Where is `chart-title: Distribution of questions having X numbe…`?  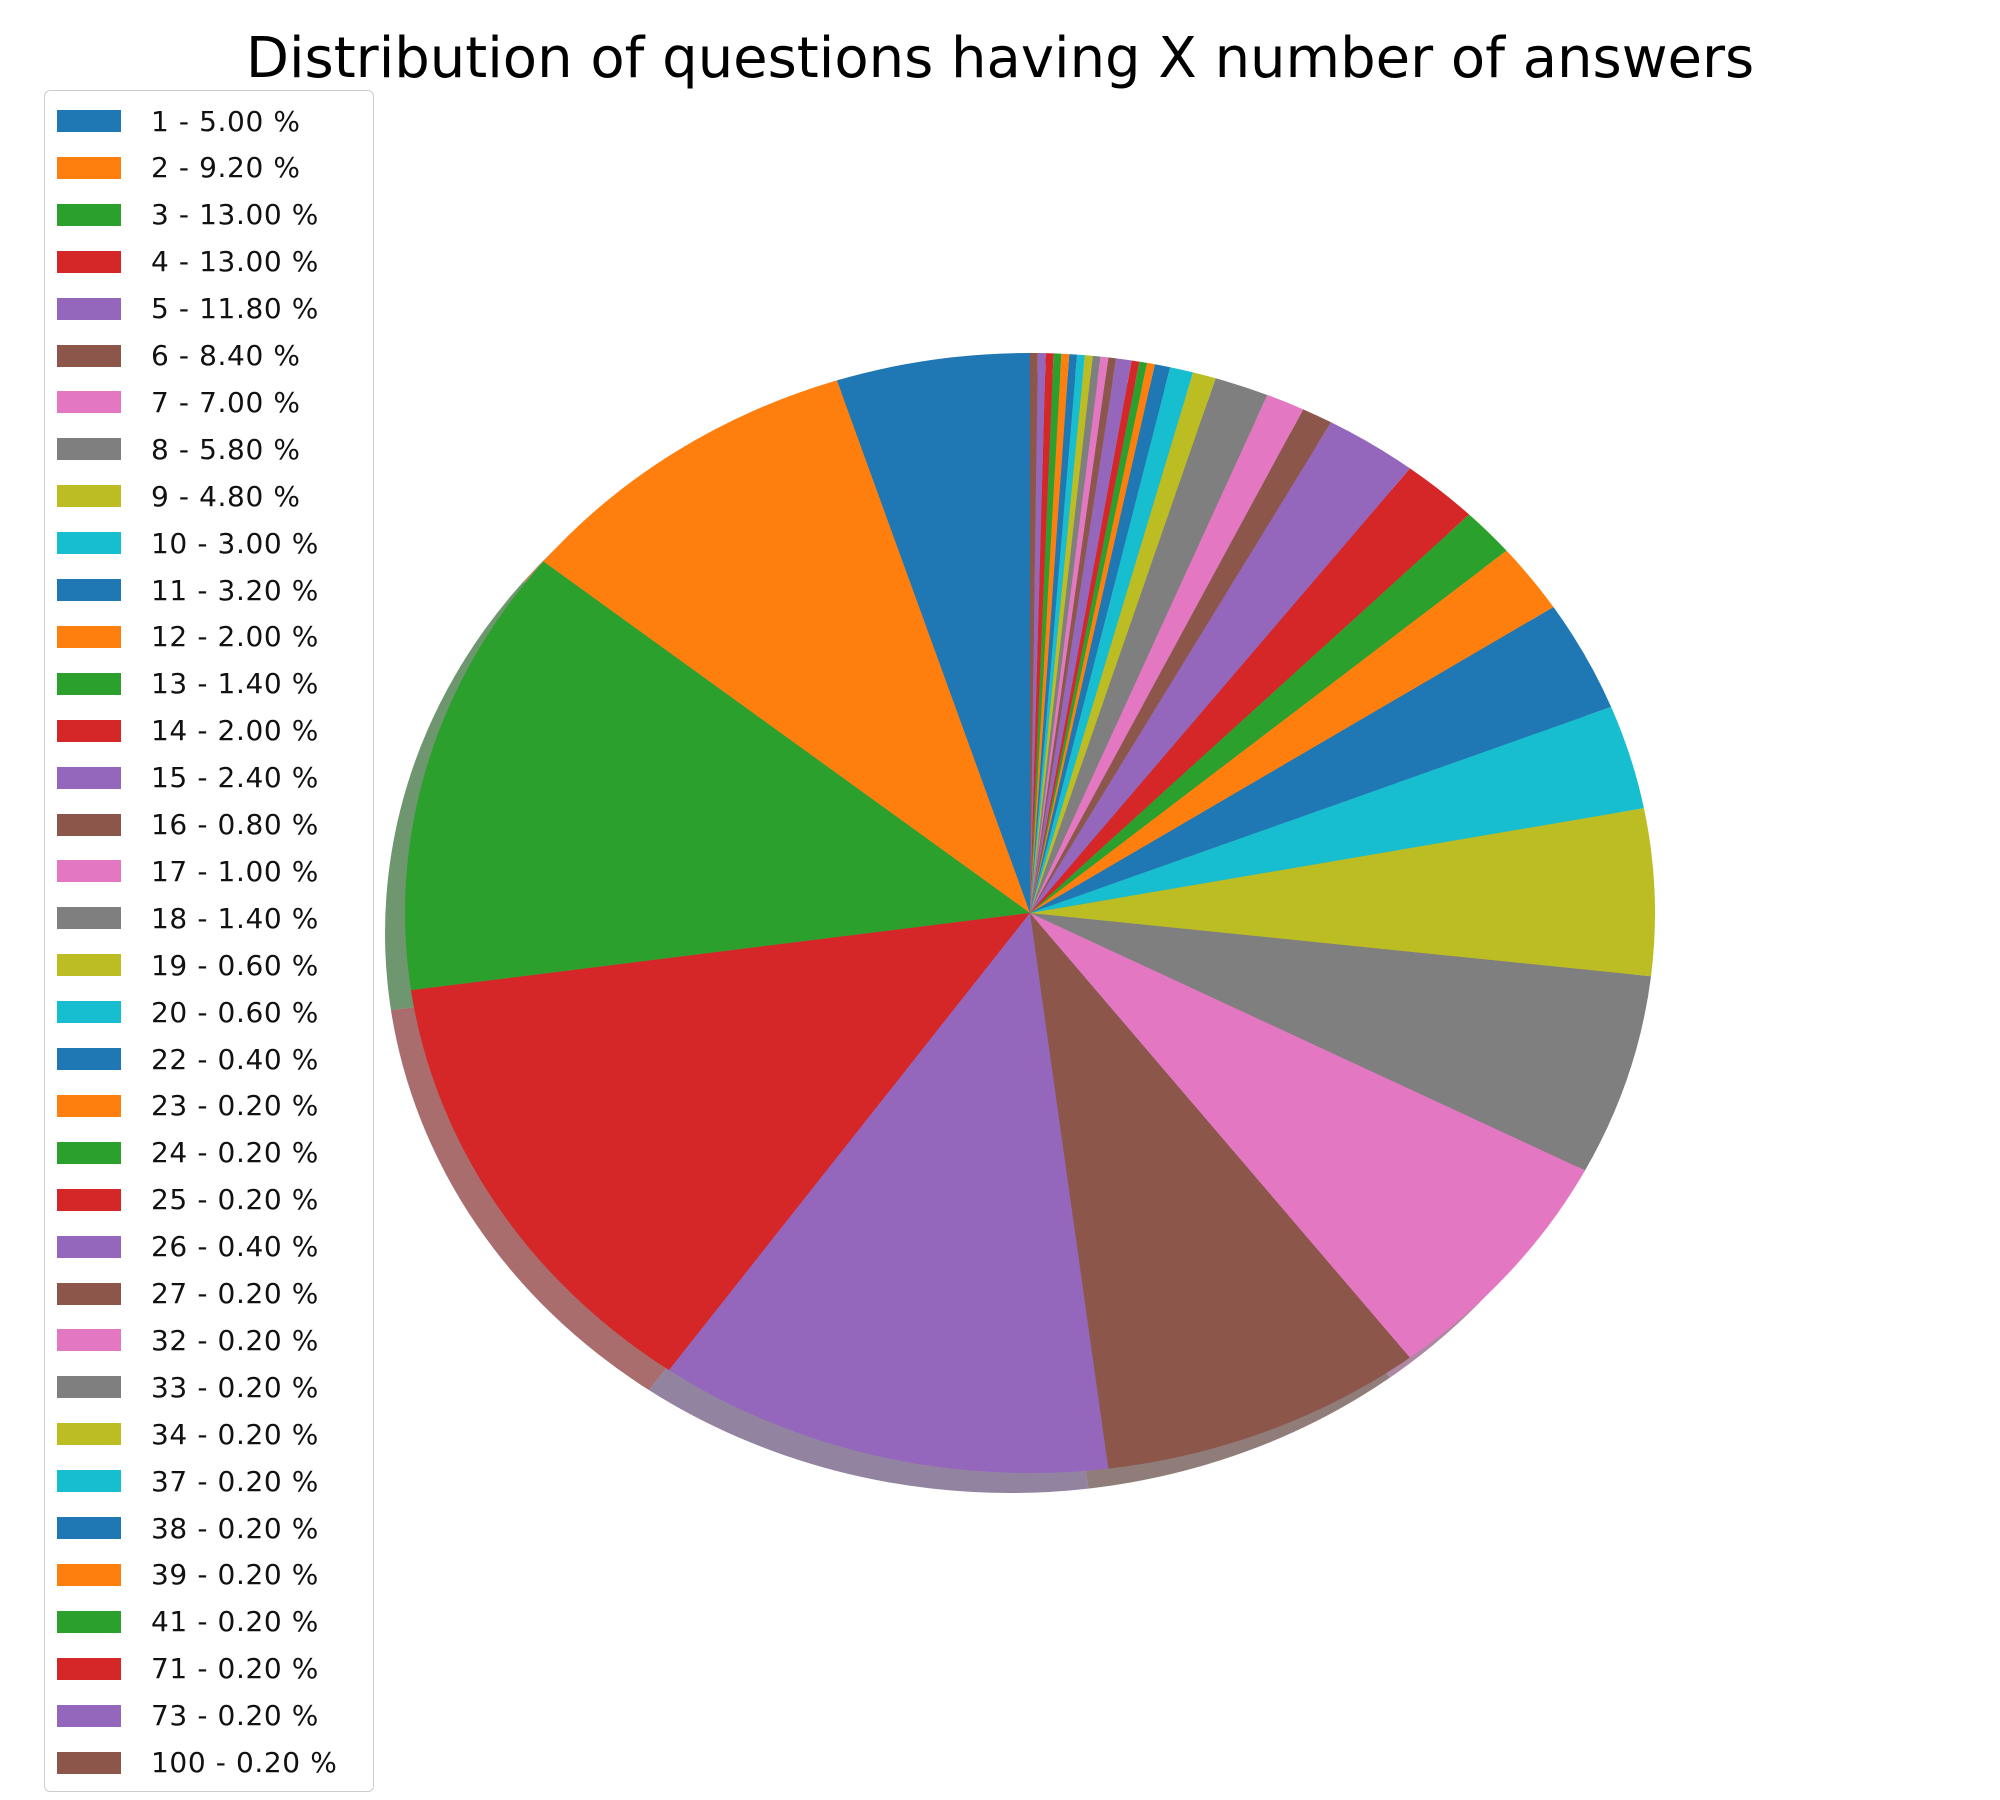
chart-title: Distribution of questions having X numbe… is located at coordinates (1000, 58).